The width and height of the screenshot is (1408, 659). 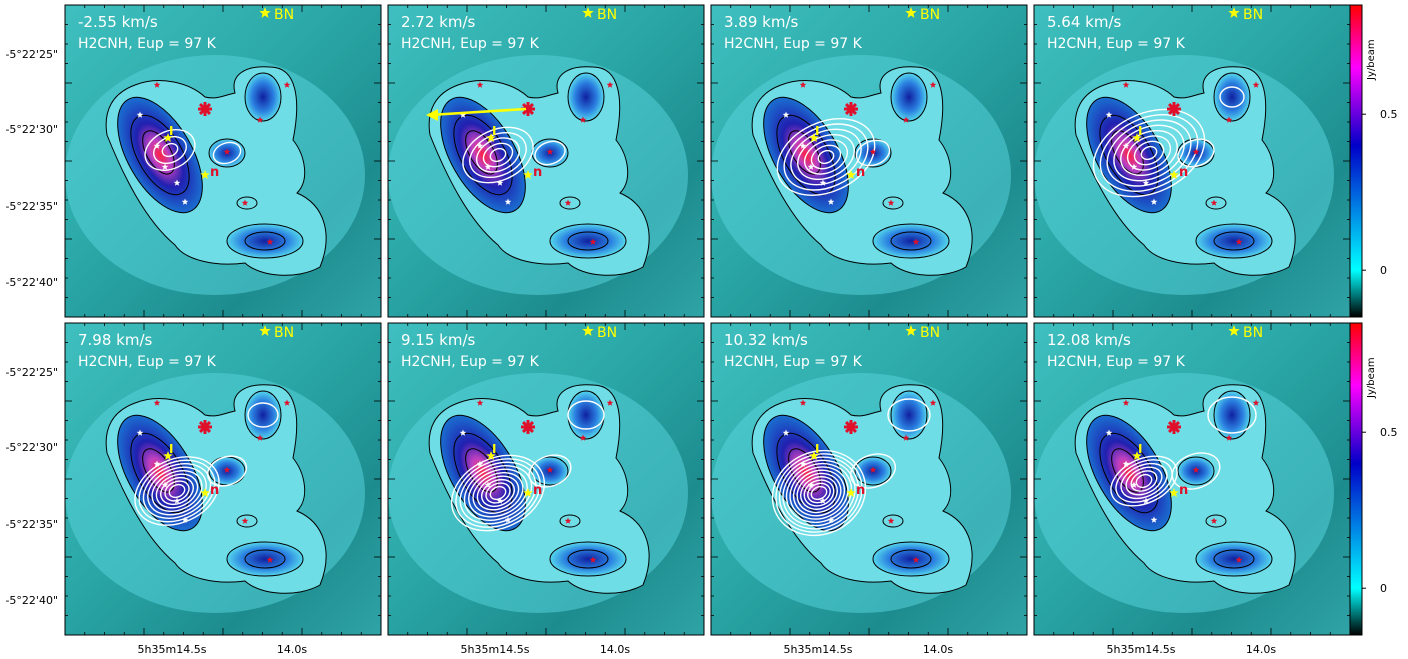 What do you see at coordinates (31, 372) in the screenshot?
I see `dec-tick-label: -5°22'25"` at bounding box center [31, 372].